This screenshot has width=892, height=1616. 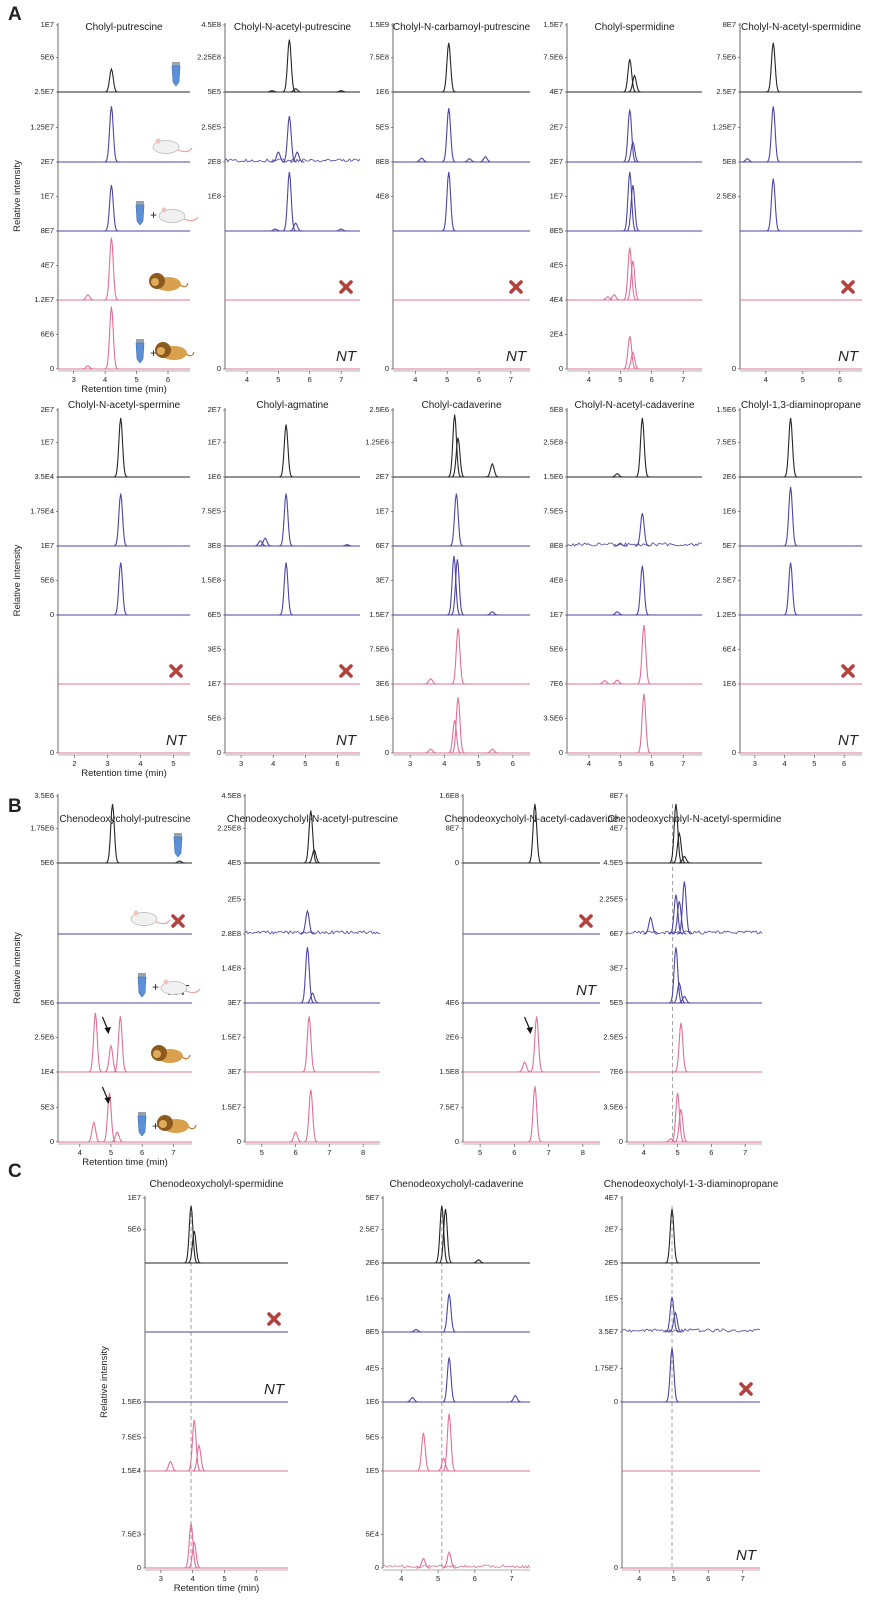 What do you see at coordinates (449, 795) in the screenshot?
I see `y-tick-label: 1.6E8` at bounding box center [449, 795].